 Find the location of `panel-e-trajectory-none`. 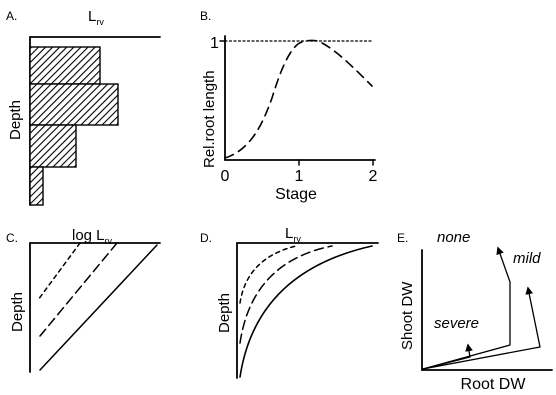

panel-e-trajectory-none is located at coordinates (466, 308).